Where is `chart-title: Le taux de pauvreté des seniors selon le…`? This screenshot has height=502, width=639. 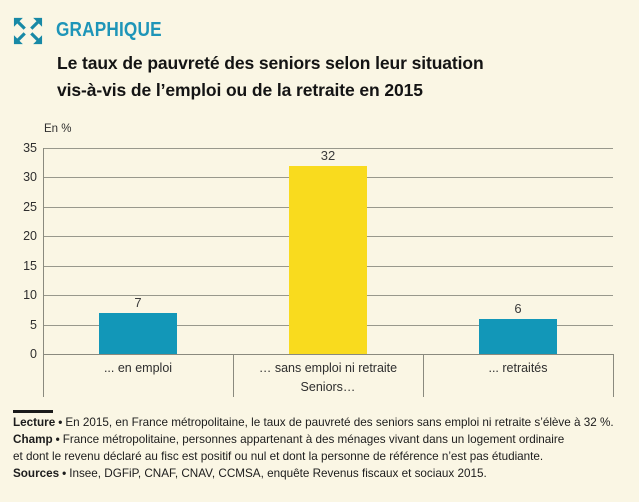
chart-title: Le taux de pauvreté des seniors selon le… is located at coordinates (337, 77).